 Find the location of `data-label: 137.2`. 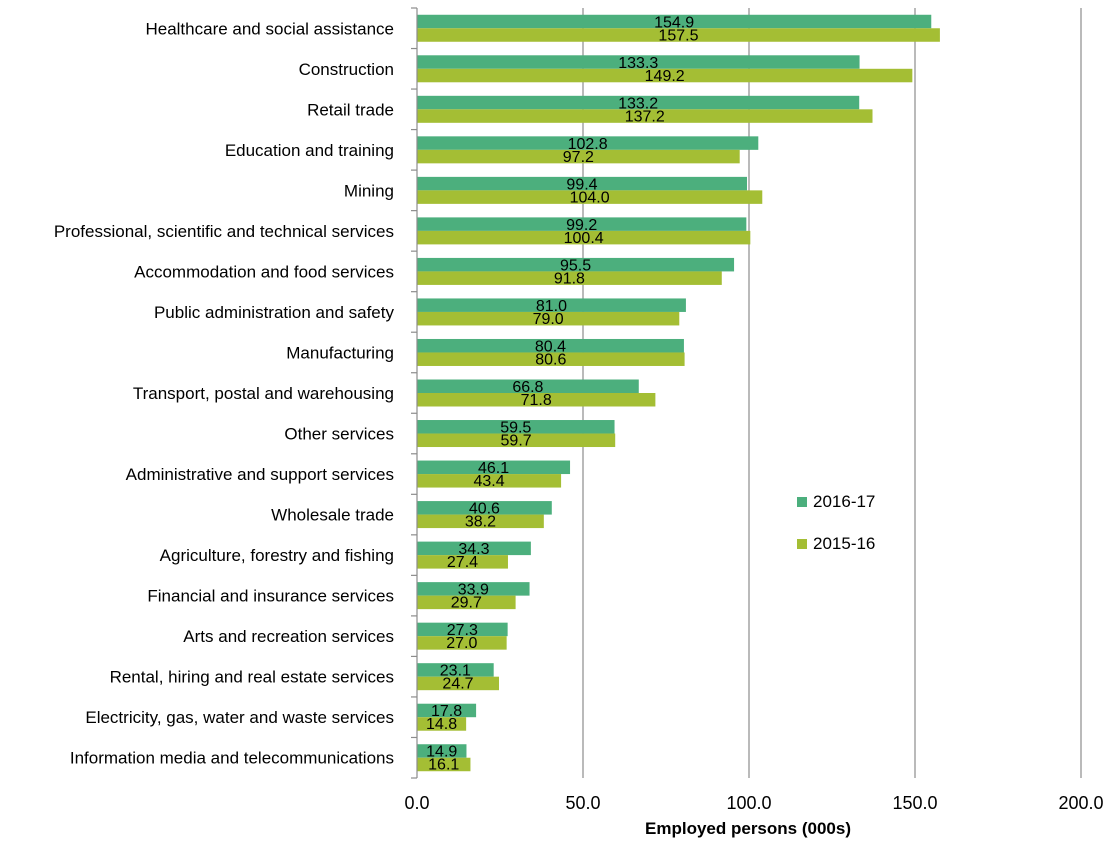

data-label: 137.2 is located at coordinates (645, 116).